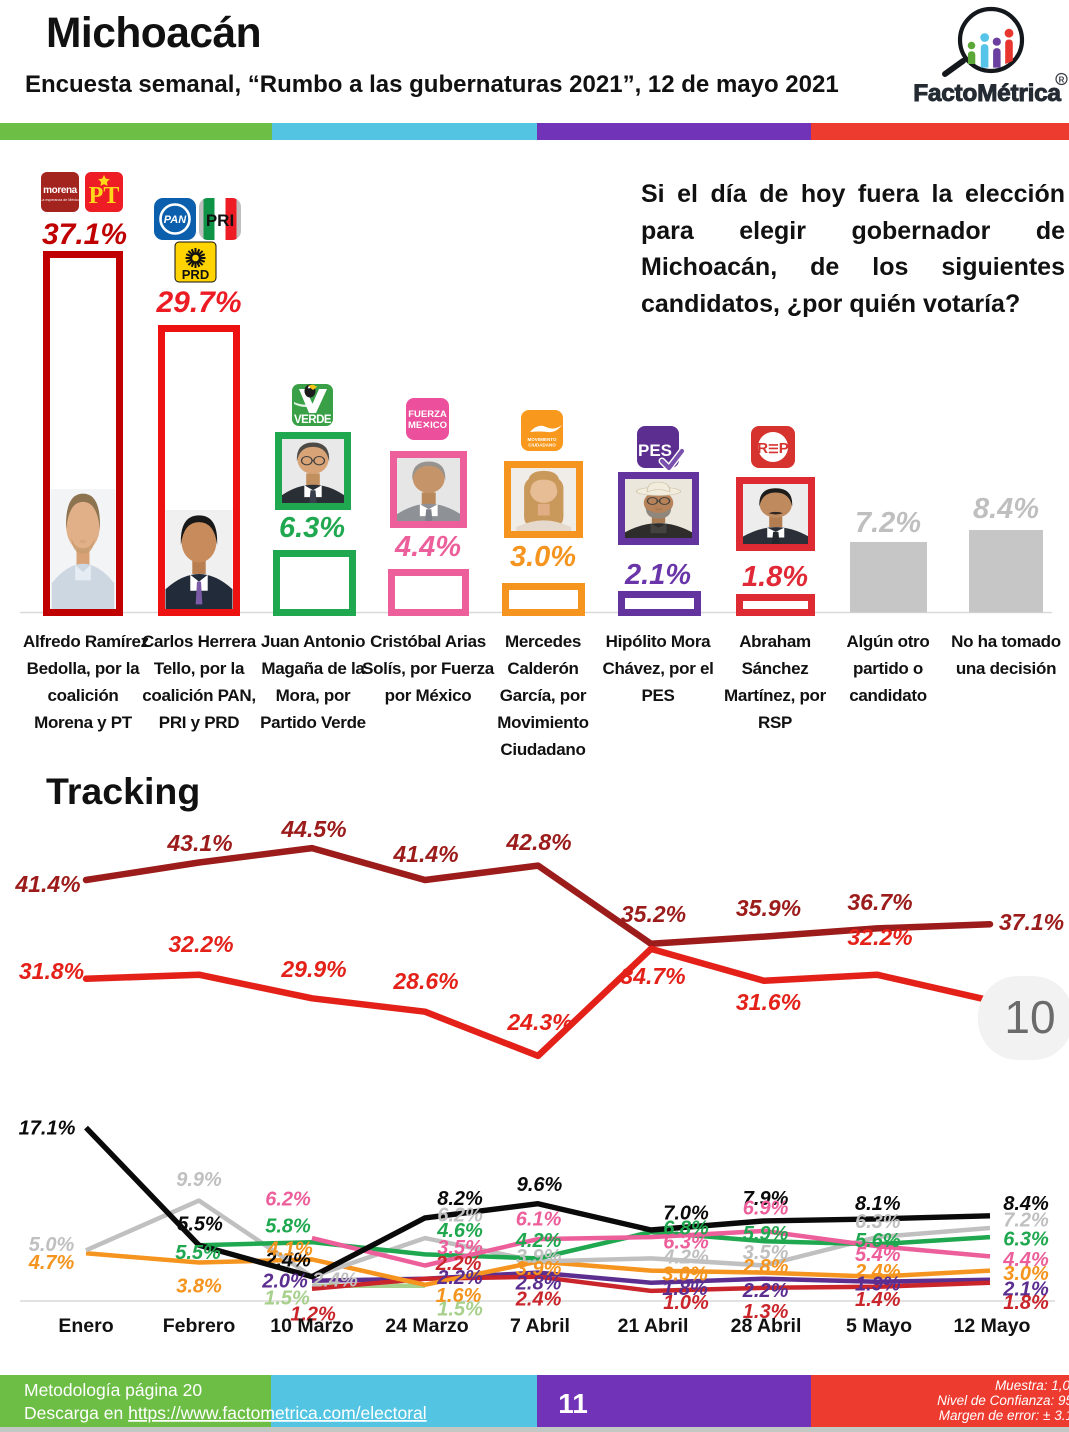  I want to click on svg-text: 11, so click(573, 1403).